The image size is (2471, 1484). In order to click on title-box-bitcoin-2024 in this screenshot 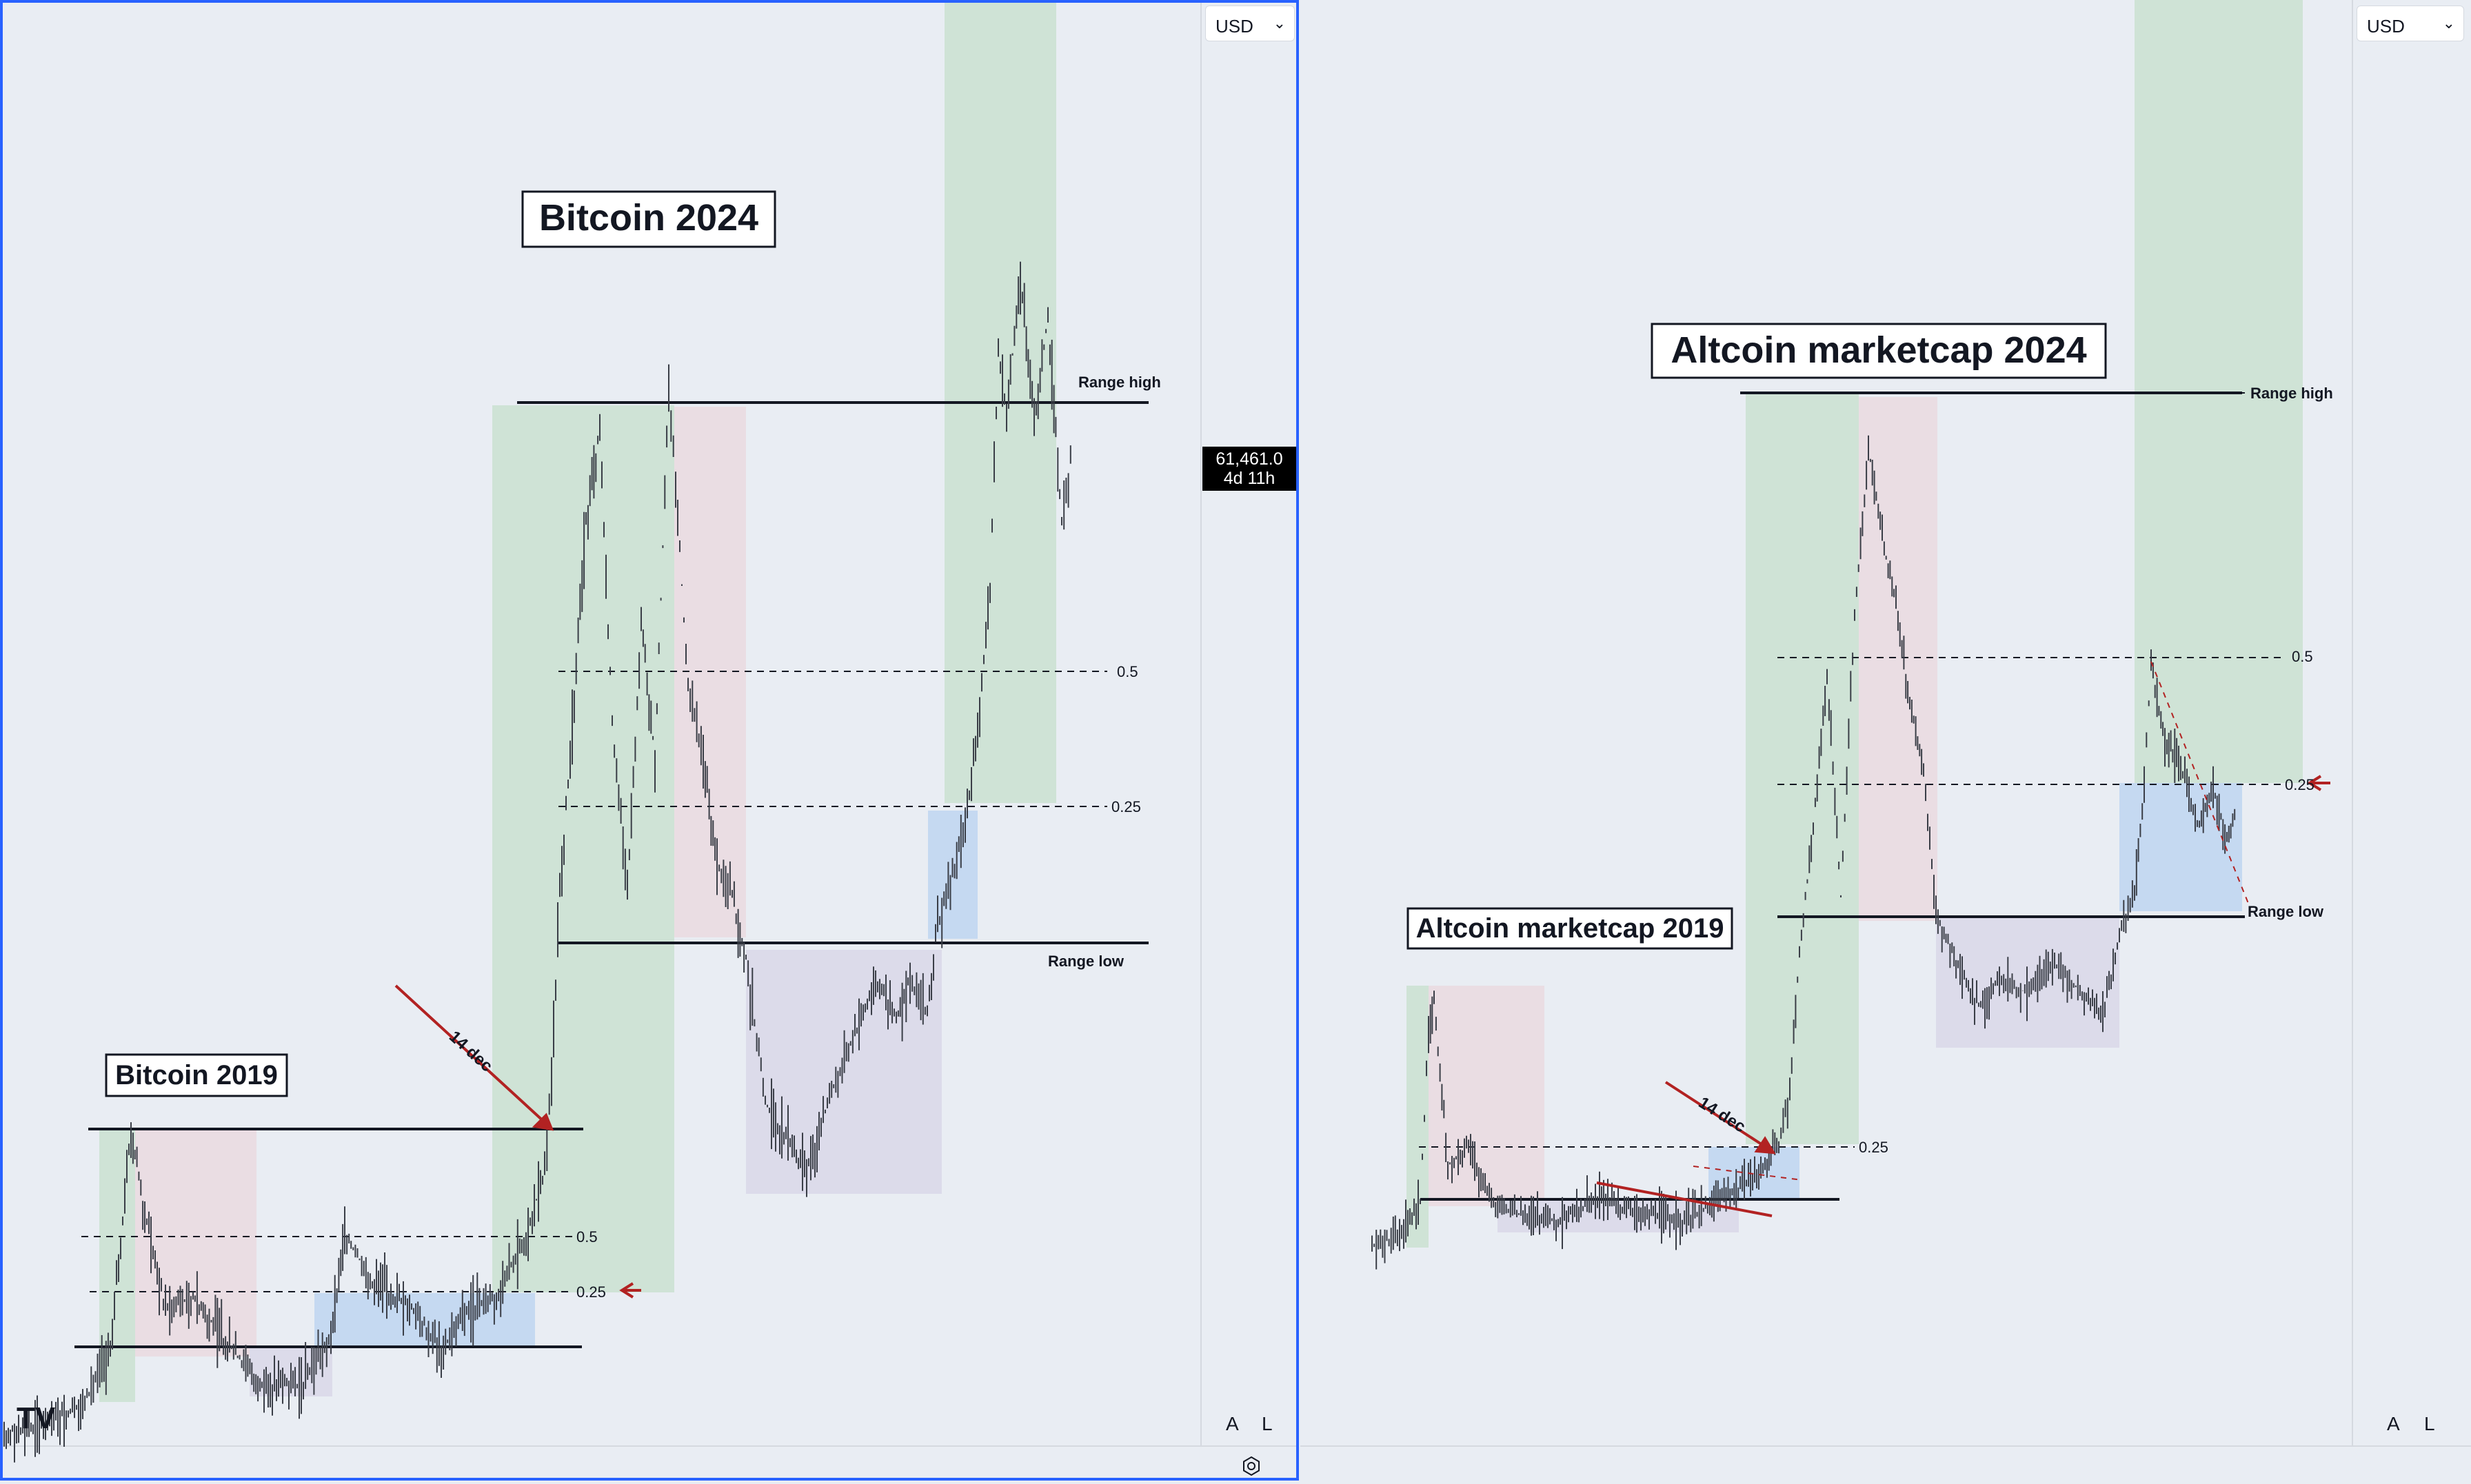, I will do `click(648, 219)`.